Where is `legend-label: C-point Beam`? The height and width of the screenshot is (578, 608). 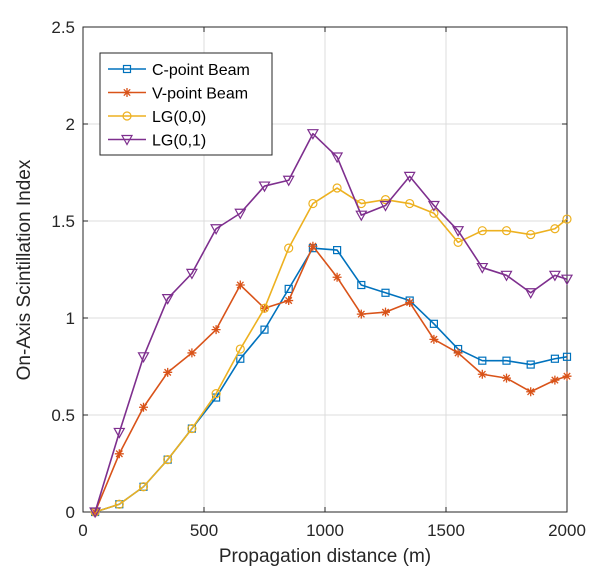 legend-label: C-point Beam is located at coordinates (201, 70).